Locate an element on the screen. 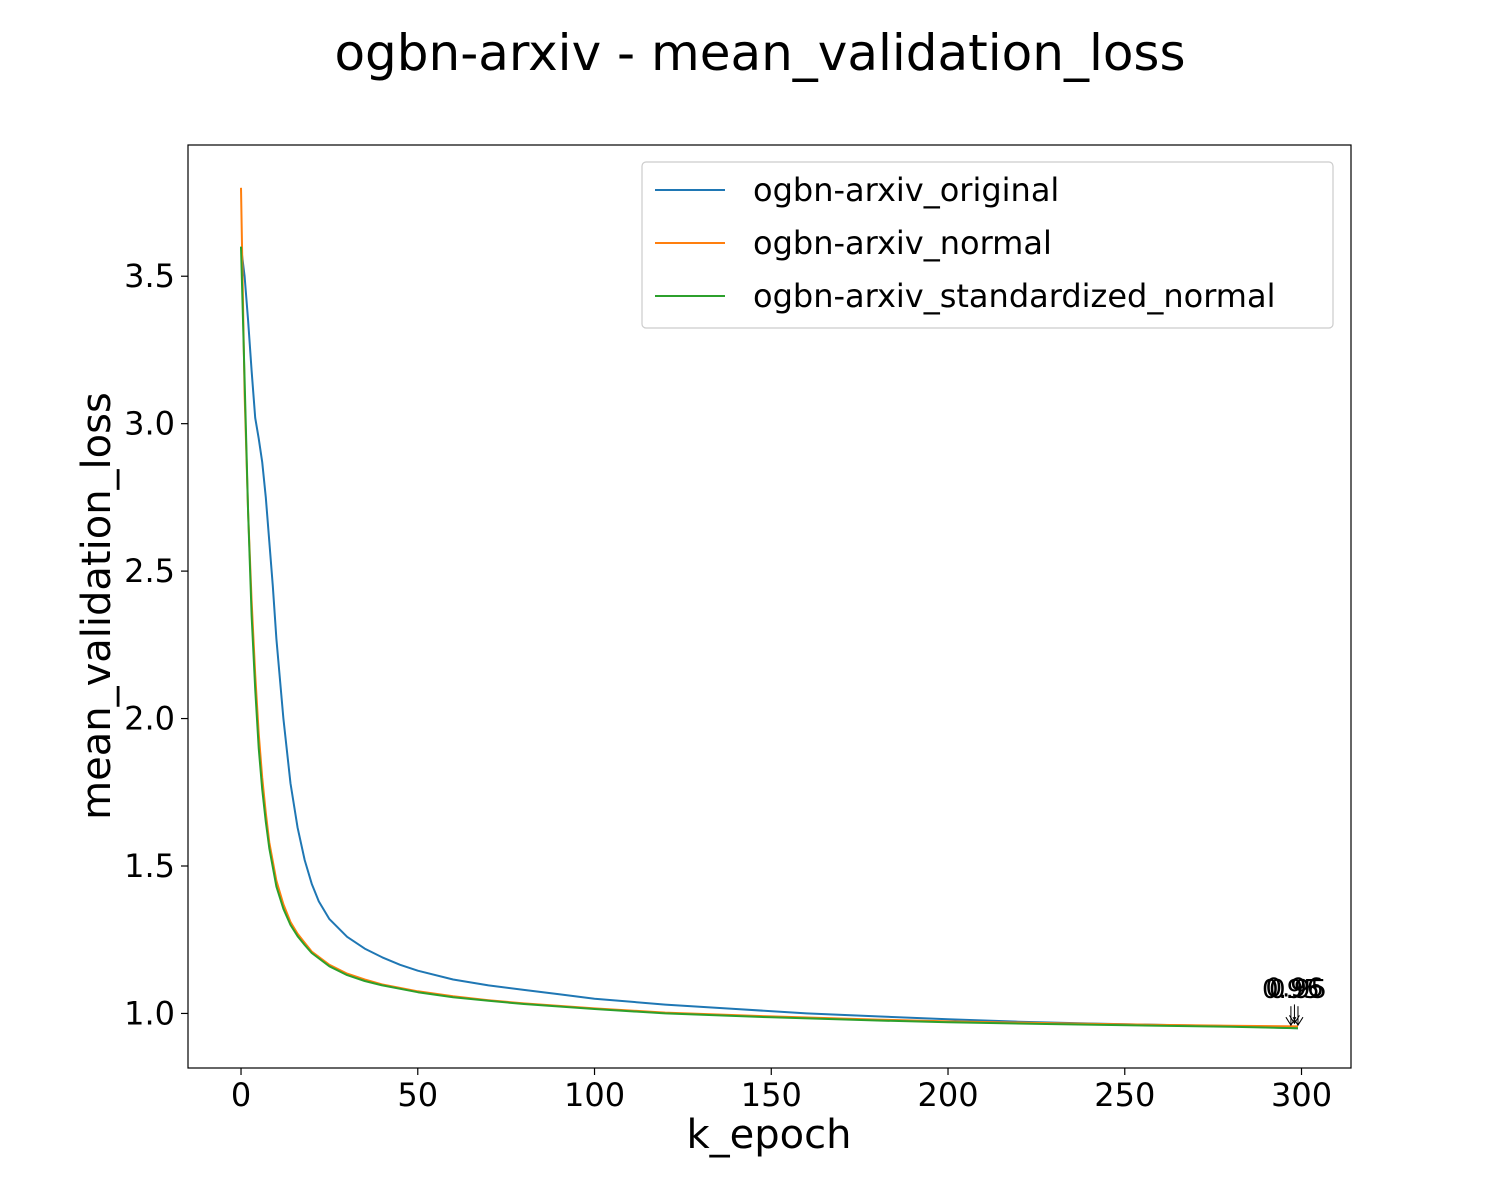 The width and height of the screenshot is (1500, 1200). annotation-arrowhead is located at coordinates (1298, 1021).